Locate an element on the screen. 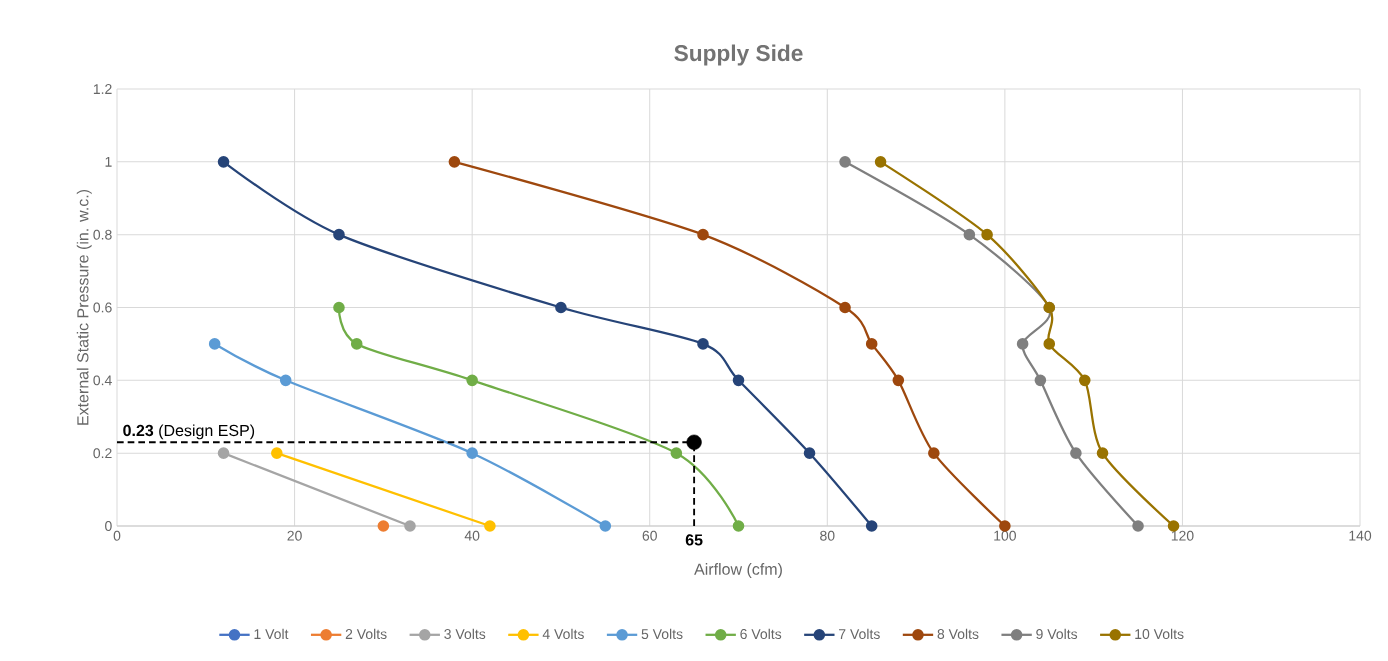 The width and height of the screenshot is (1388, 661). x-tick-label: 60 is located at coordinates (649, 535).